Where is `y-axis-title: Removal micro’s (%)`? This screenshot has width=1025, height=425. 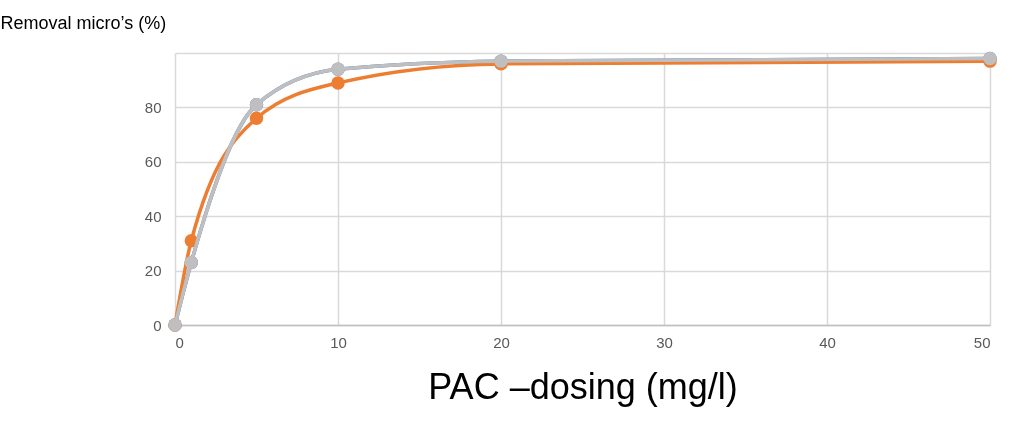 y-axis-title: Removal micro’s (%) is located at coordinates (83, 22).